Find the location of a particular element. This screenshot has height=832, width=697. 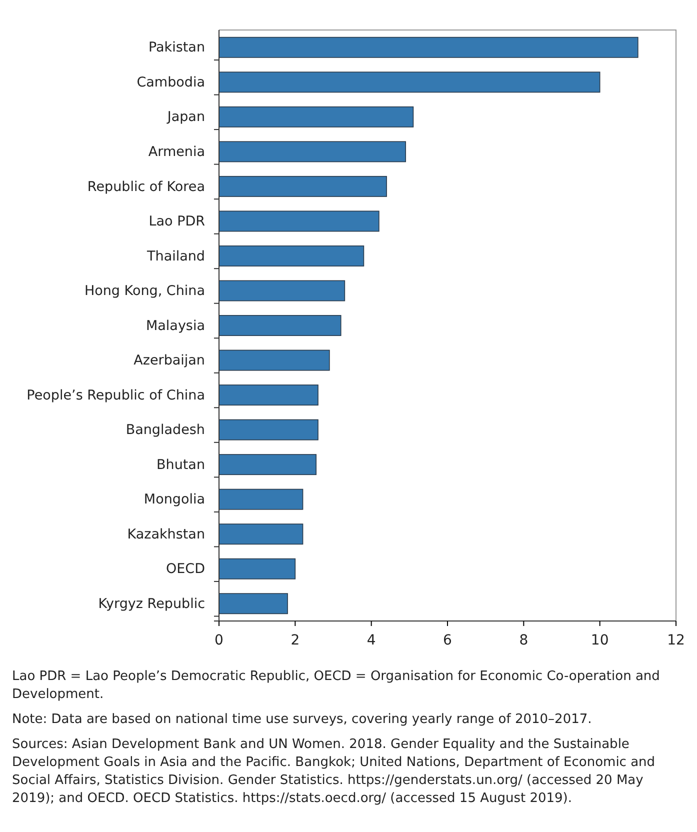

y-tick-label: Cambodia is located at coordinates (170, 82).